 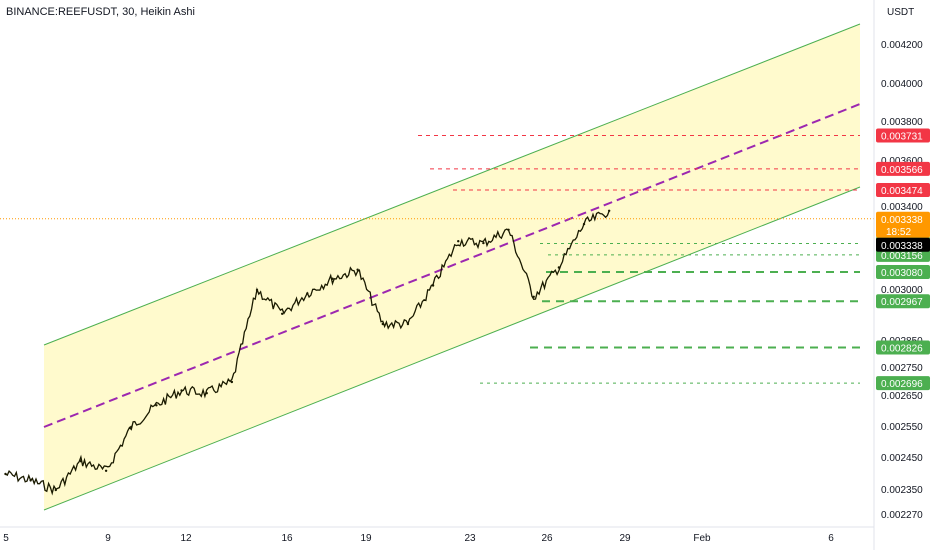 I want to click on y-tick-label: 0.002270, so click(x=902, y=515).